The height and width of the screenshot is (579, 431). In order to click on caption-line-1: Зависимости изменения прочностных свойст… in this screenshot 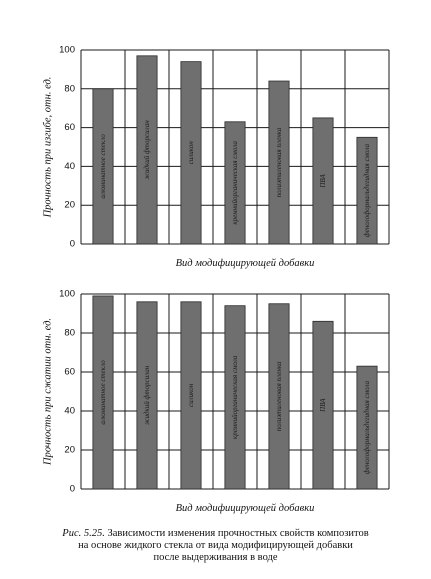, I will do `click(238, 533)`.